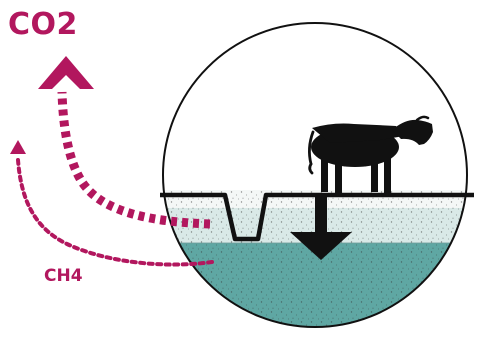  What do you see at coordinates (66, 72) in the screenshot?
I see `arrow-up-icon` at bounding box center [66, 72].